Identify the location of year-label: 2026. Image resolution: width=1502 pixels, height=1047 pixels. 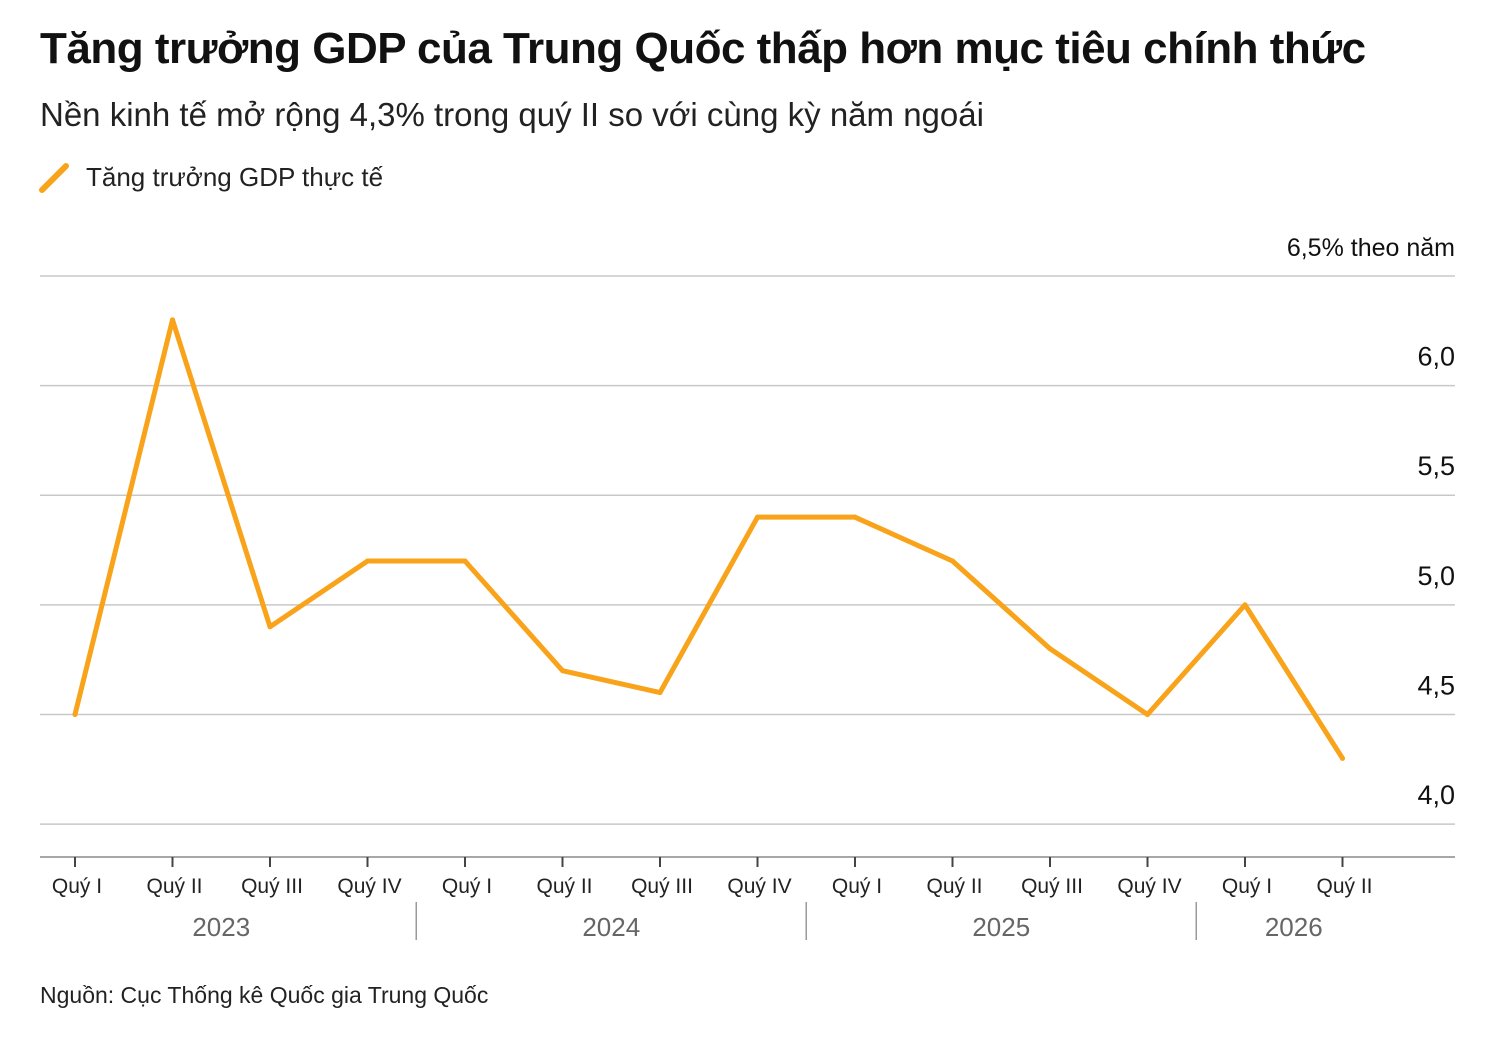
(1294, 927).